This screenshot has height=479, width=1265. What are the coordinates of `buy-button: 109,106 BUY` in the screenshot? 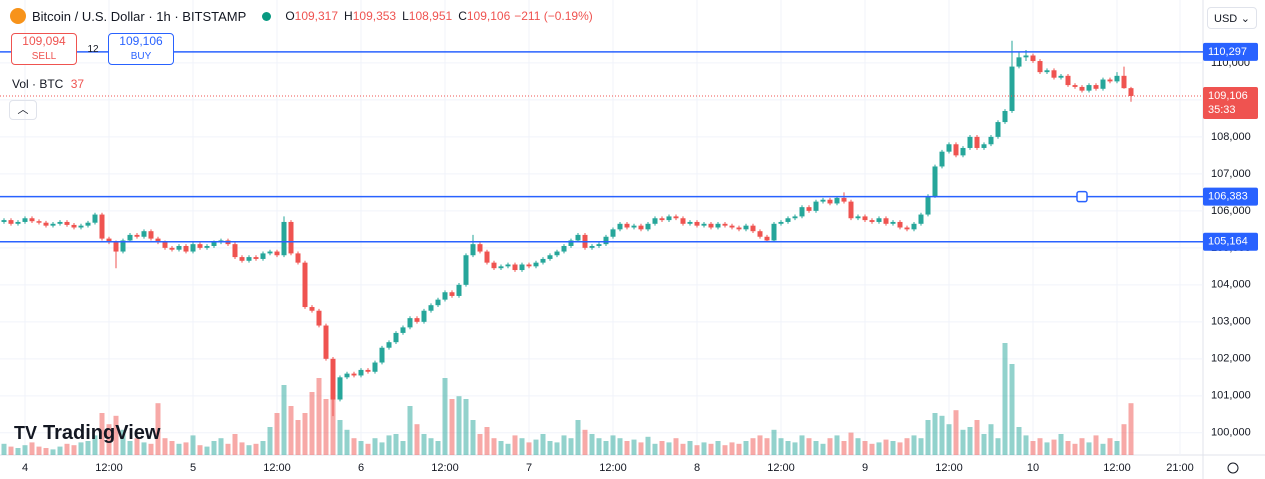 It's located at (141, 49).